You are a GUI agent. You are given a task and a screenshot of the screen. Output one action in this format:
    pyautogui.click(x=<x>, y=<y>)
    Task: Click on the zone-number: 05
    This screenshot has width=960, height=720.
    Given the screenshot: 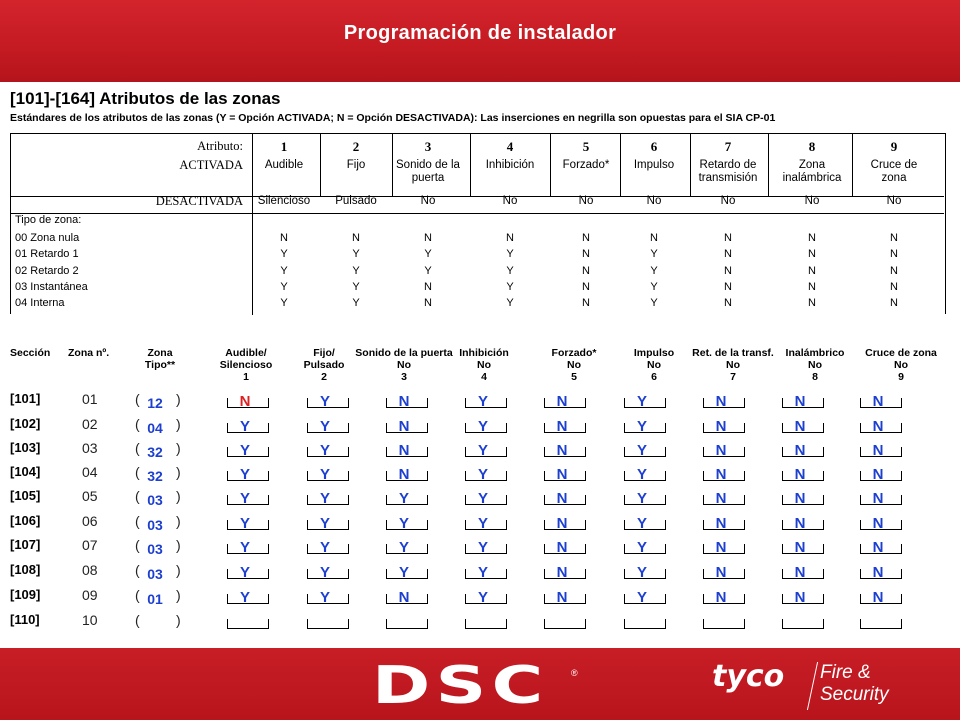 What is the action you would take?
    pyautogui.click(x=90, y=496)
    